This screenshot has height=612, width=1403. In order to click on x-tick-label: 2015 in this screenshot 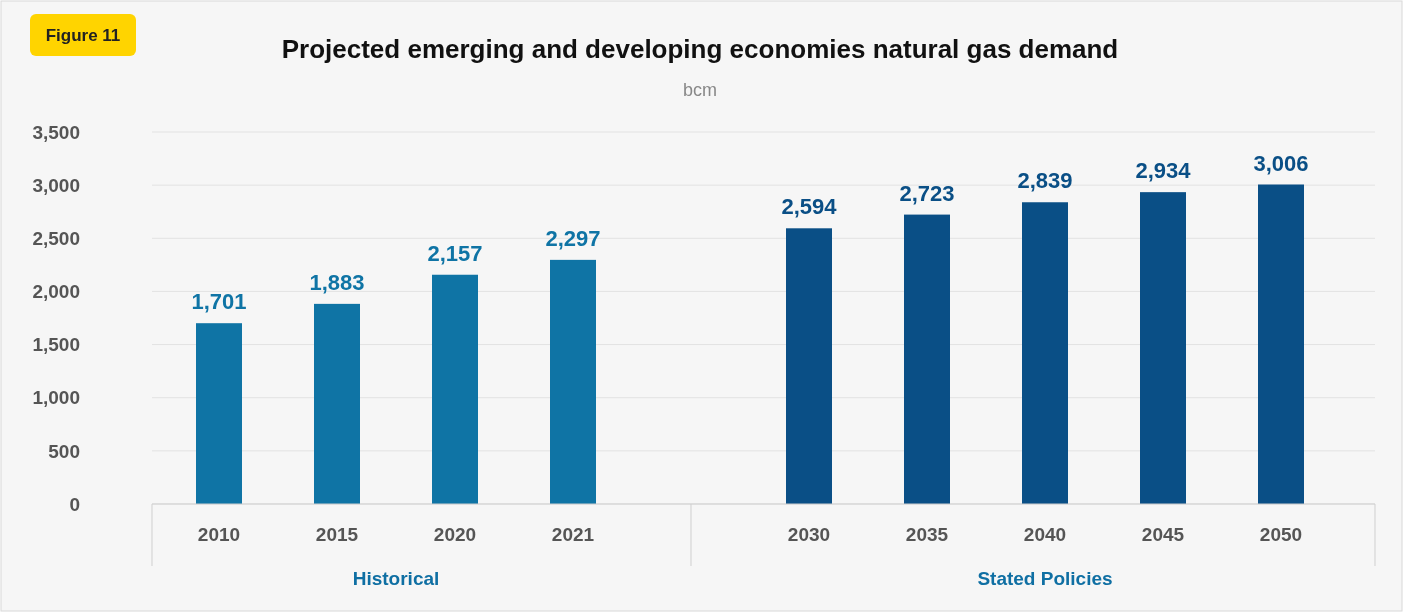, I will do `click(337, 534)`.